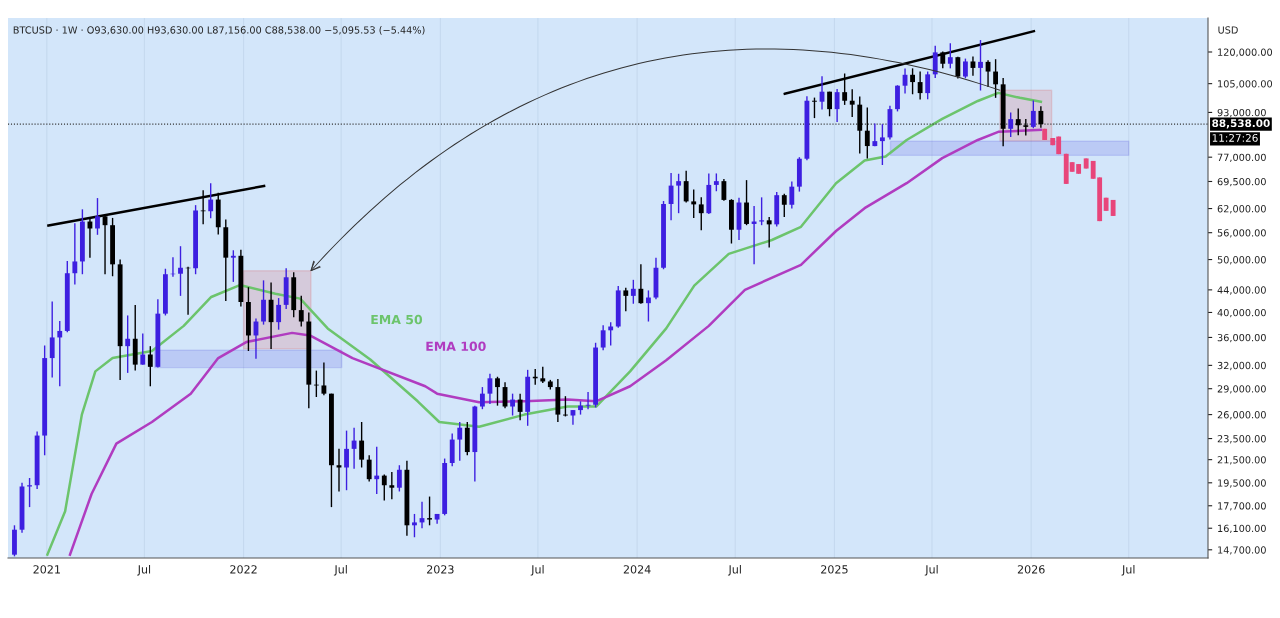 The width and height of the screenshot is (1280, 618). What do you see at coordinates (1241, 290) in the screenshot?
I see `y-tick-label: 44,000.00` at bounding box center [1241, 290].